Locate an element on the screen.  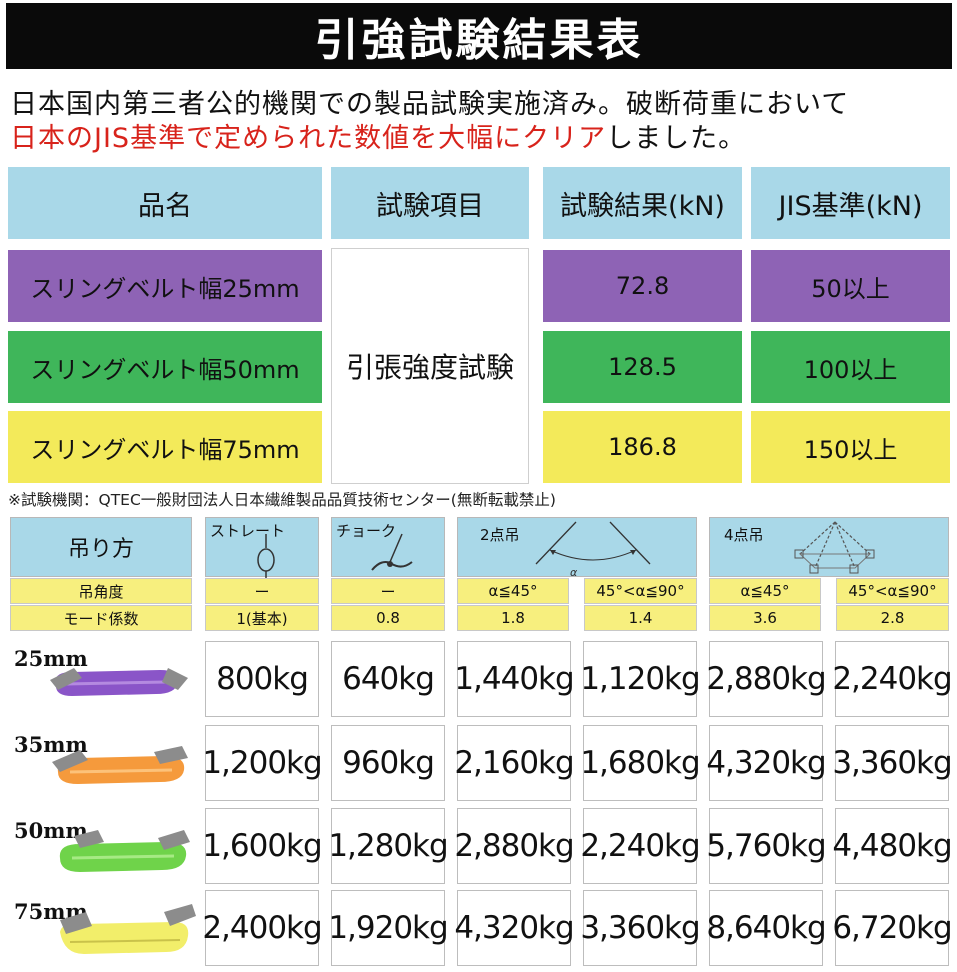
jis-50mm: 100以上 is located at coordinates (850, 367).